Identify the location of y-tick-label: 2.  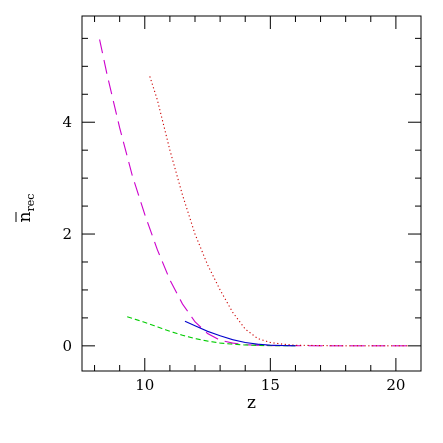
(67, 234).